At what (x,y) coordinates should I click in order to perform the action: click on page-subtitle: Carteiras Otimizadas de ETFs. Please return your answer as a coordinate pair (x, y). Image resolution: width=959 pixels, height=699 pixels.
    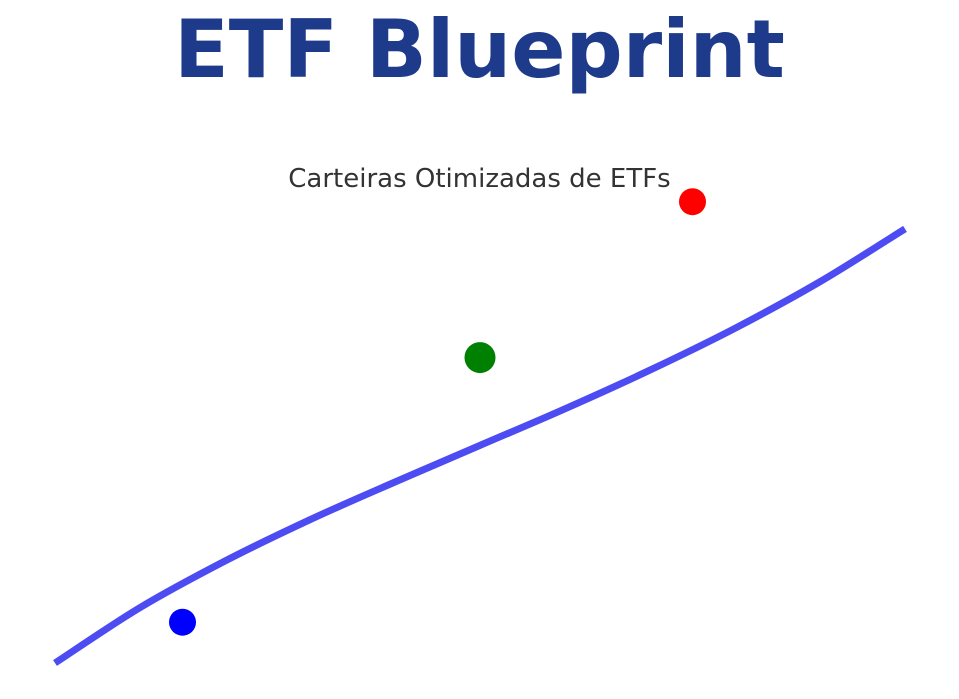
    Looking at the image, I should click on (479, 179).